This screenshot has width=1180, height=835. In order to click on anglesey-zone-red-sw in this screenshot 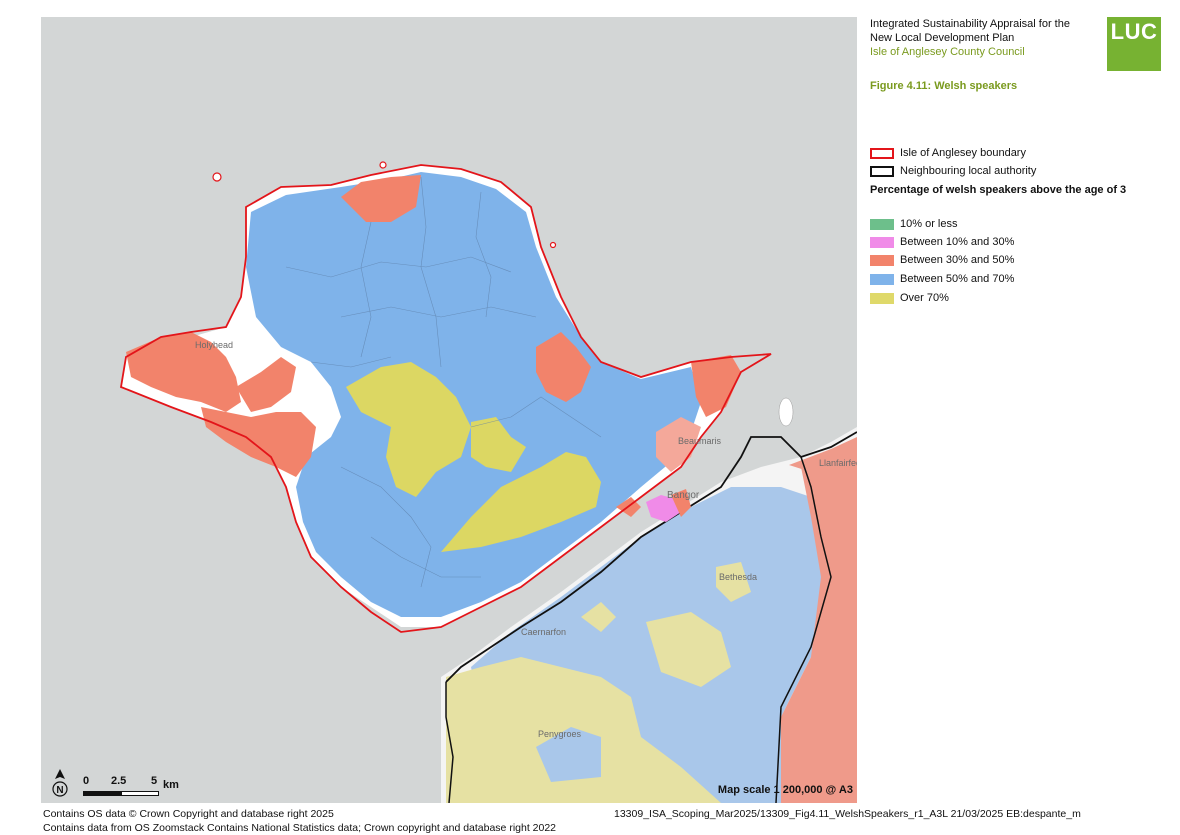, I will do `click(258, 442)`.